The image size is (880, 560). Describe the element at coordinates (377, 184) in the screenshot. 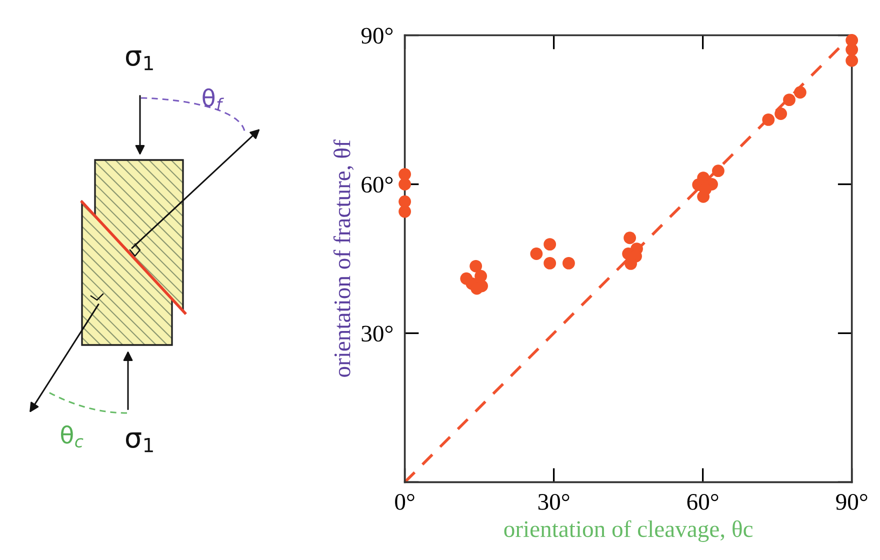

I see `y-tick-label: 60°` at that location.